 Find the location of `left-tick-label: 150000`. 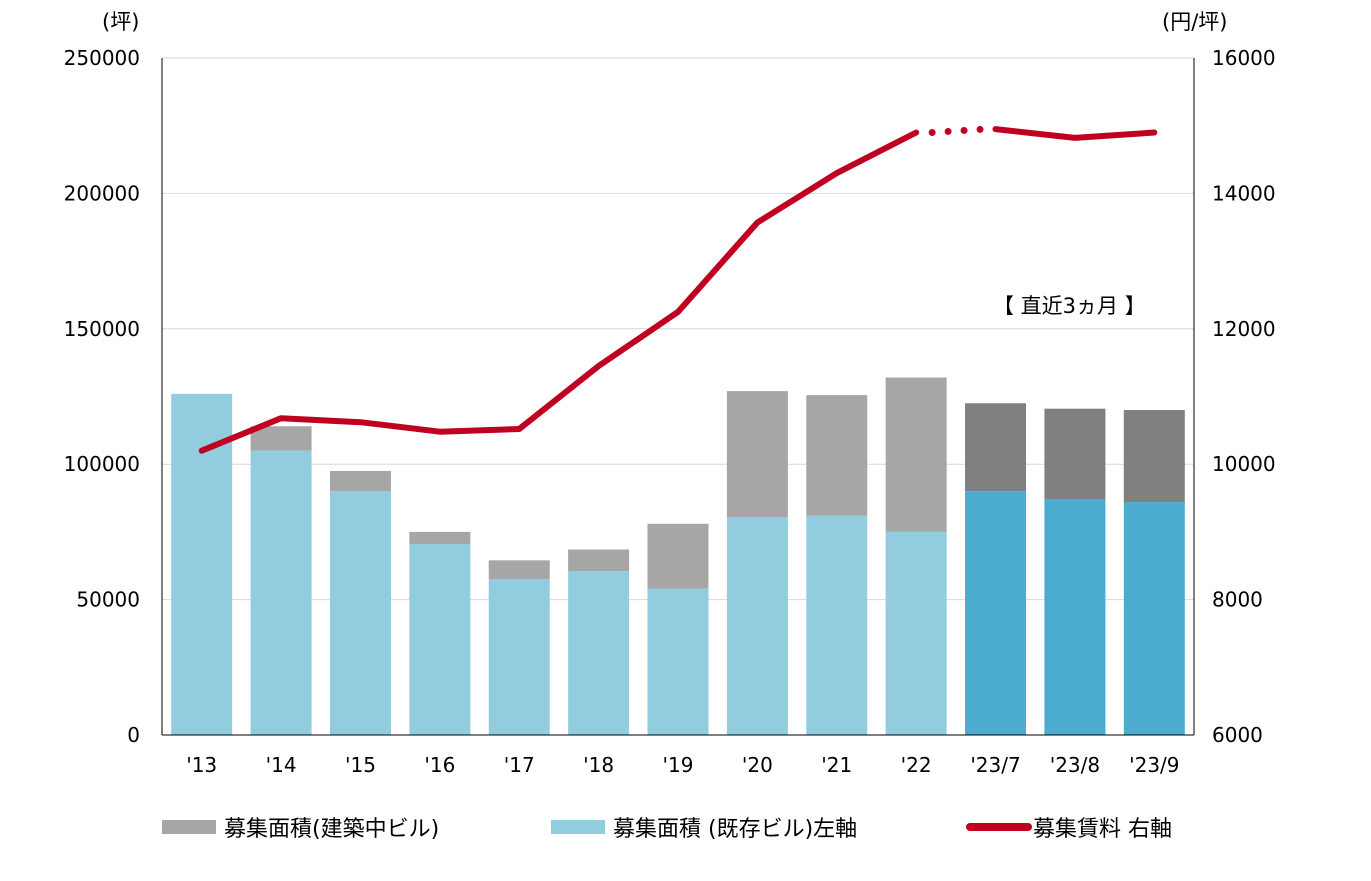

left-tick-label: 150000 is located at coordinates (102, 329).